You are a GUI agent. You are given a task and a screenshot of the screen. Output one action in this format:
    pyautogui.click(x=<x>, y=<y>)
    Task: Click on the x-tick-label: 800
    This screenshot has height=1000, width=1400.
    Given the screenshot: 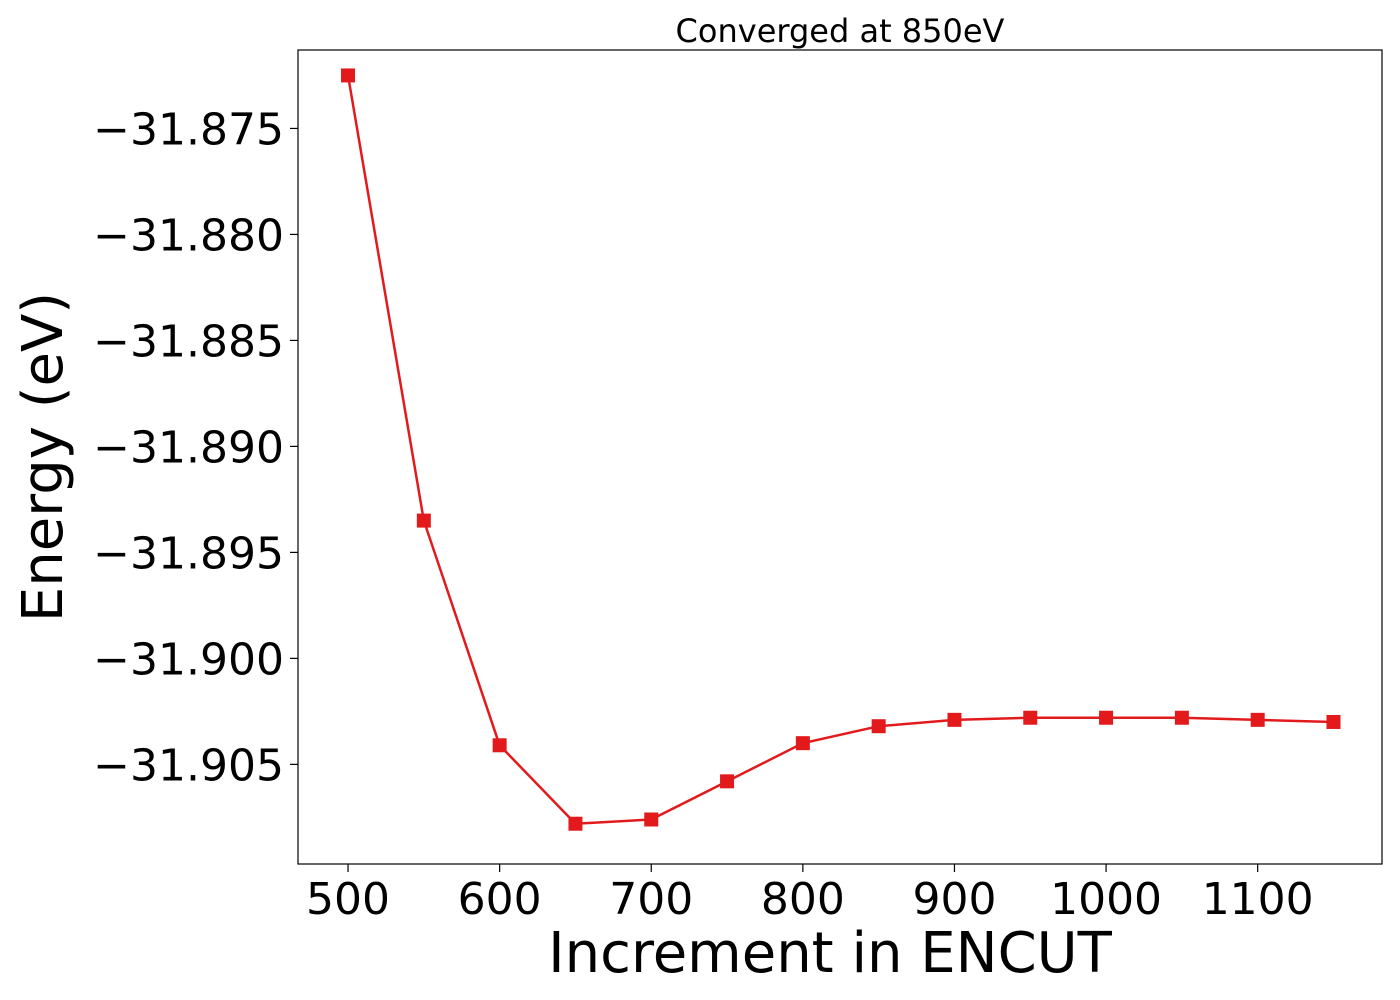 What is the action you would take?
    pyautogui.click(x=803, y=899)
    